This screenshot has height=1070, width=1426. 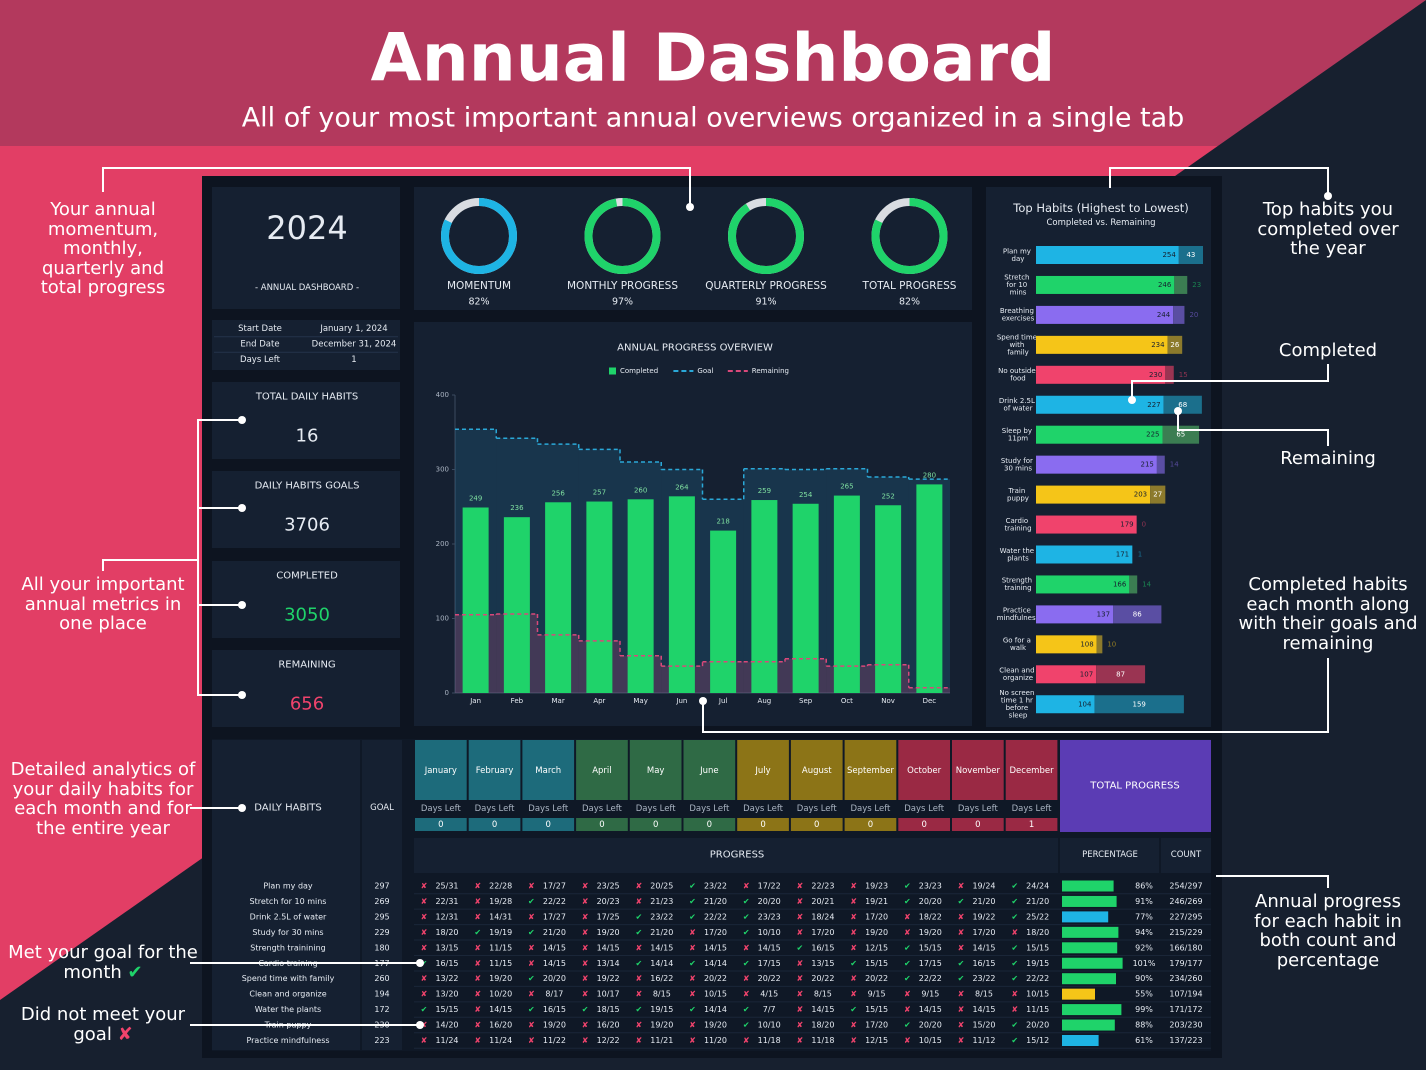 What do you see at coordinates (817, 771) in the screenshot?
I see `month-name: August` at bounding box center [817, 771].